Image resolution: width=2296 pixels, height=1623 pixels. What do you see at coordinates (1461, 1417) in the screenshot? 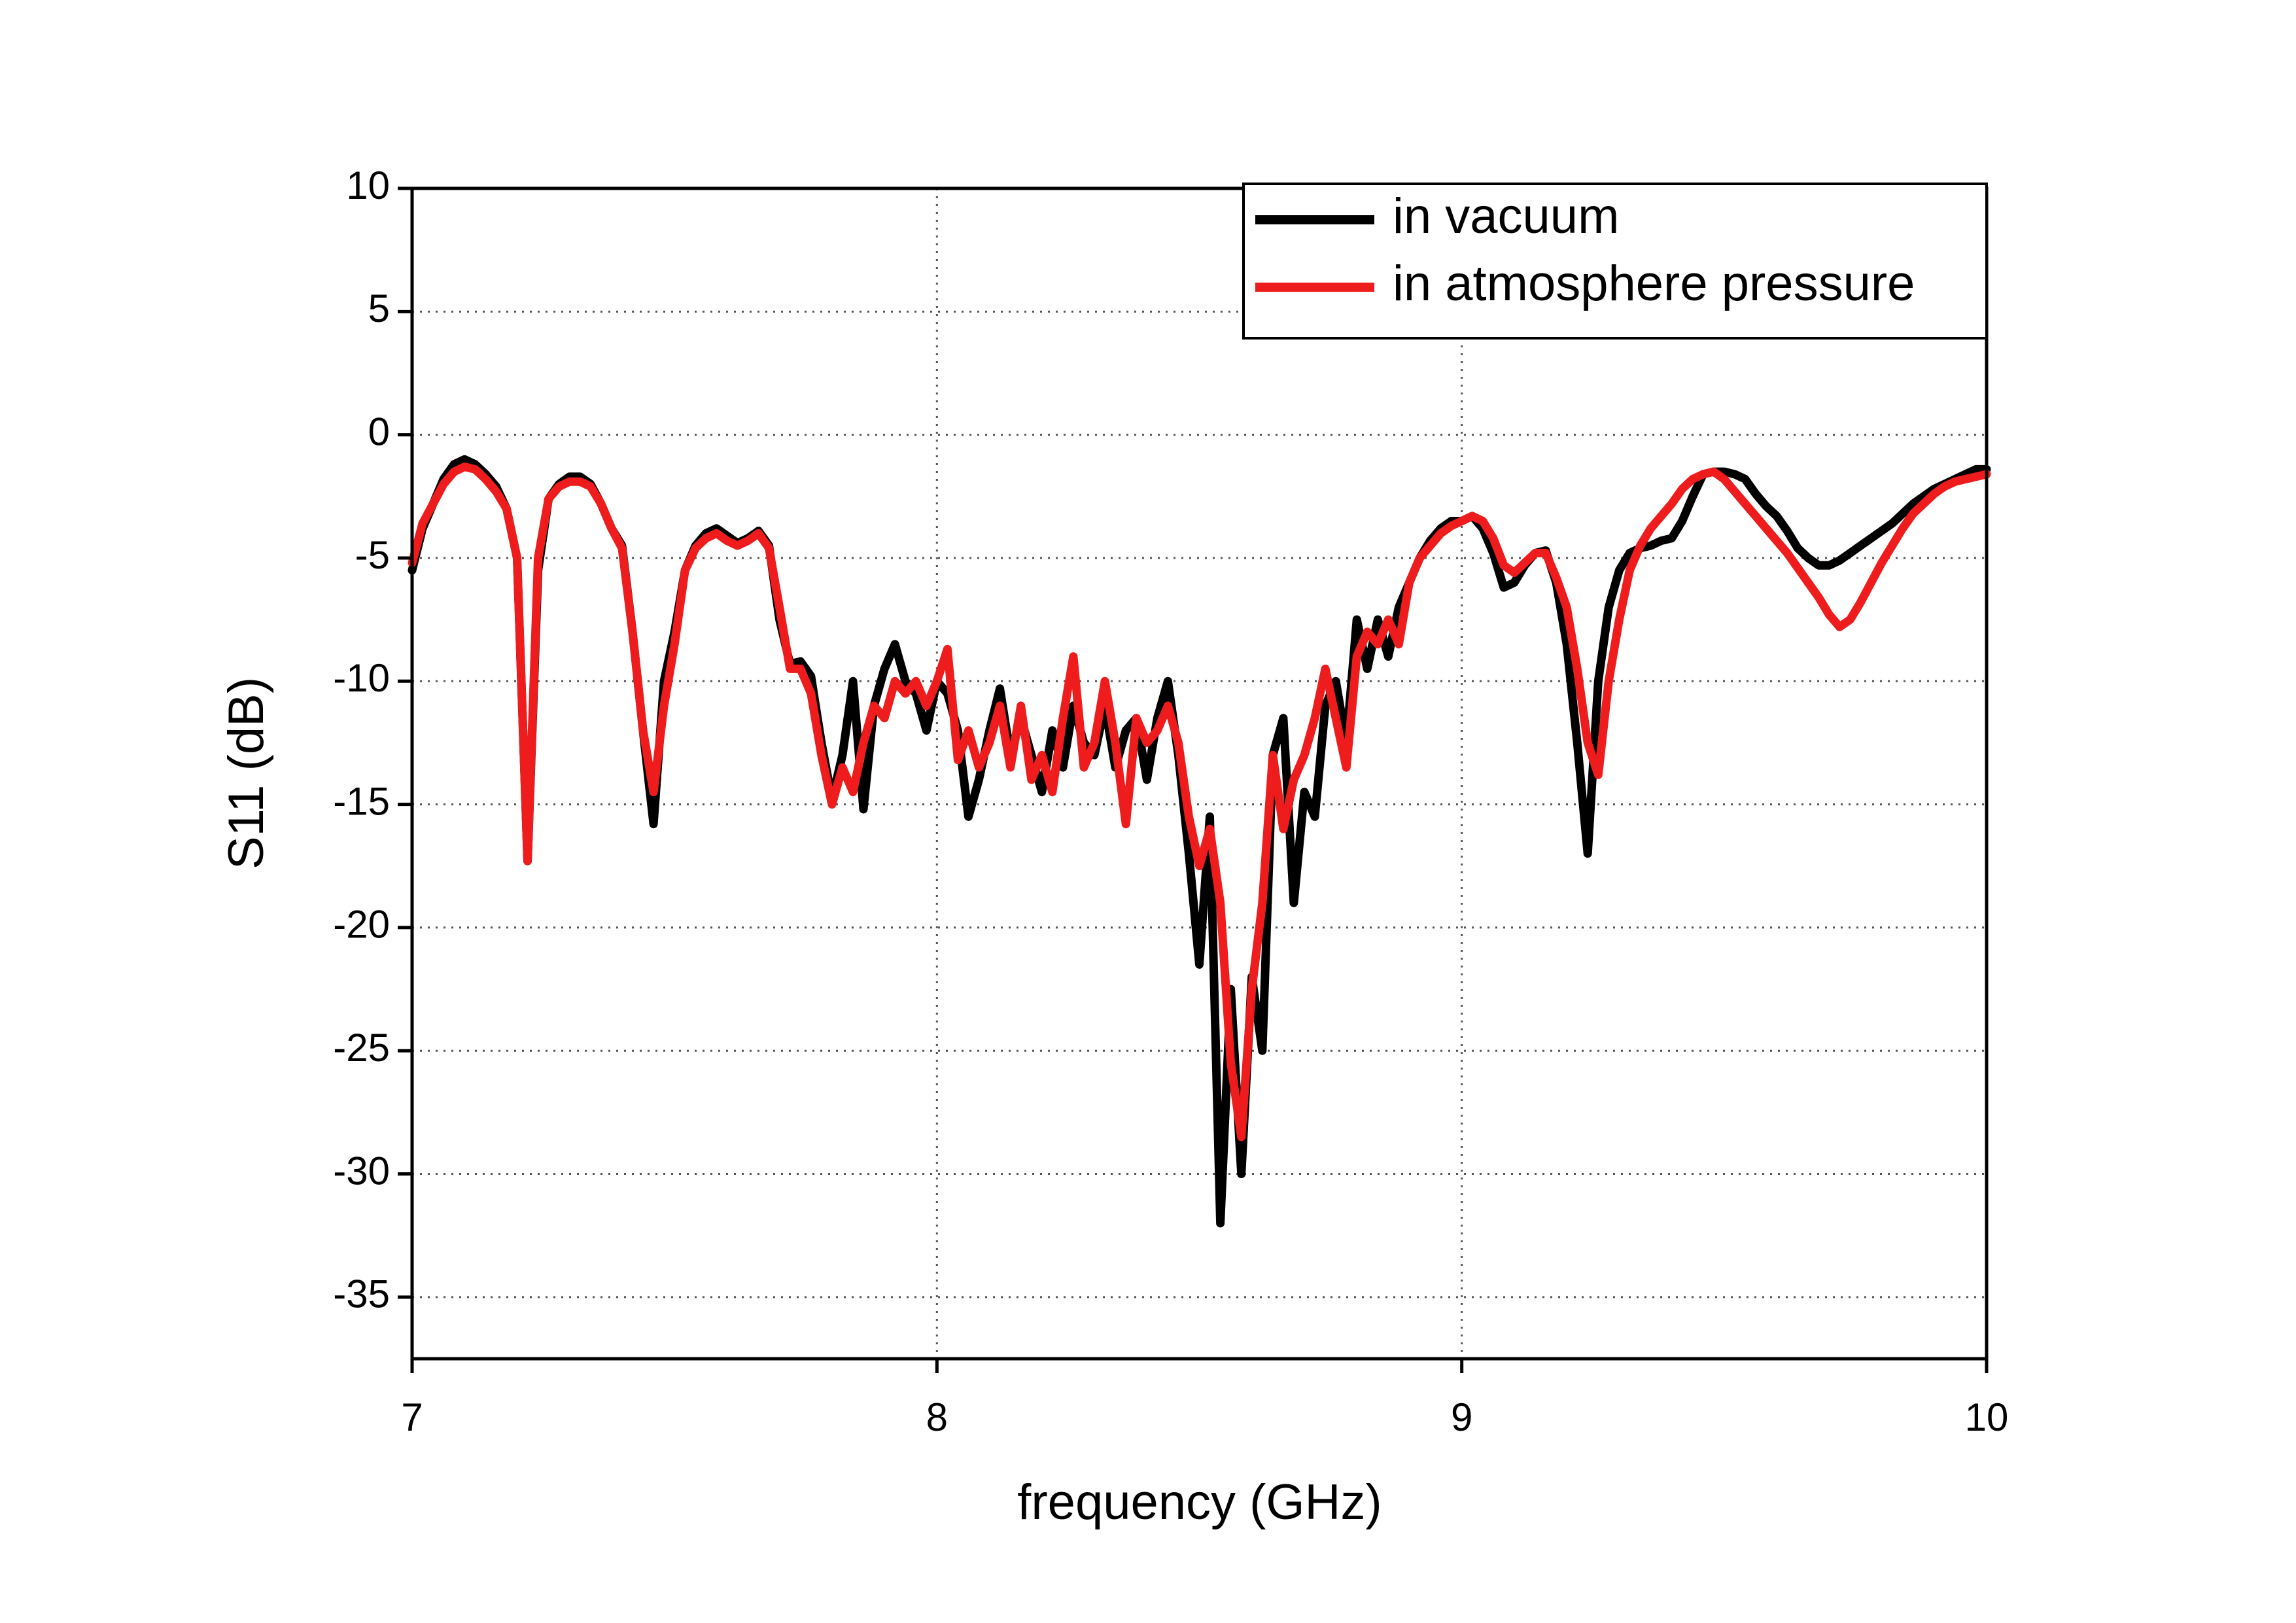
I see `x-tick-label: 9` at bounding box center [1461, 1417].